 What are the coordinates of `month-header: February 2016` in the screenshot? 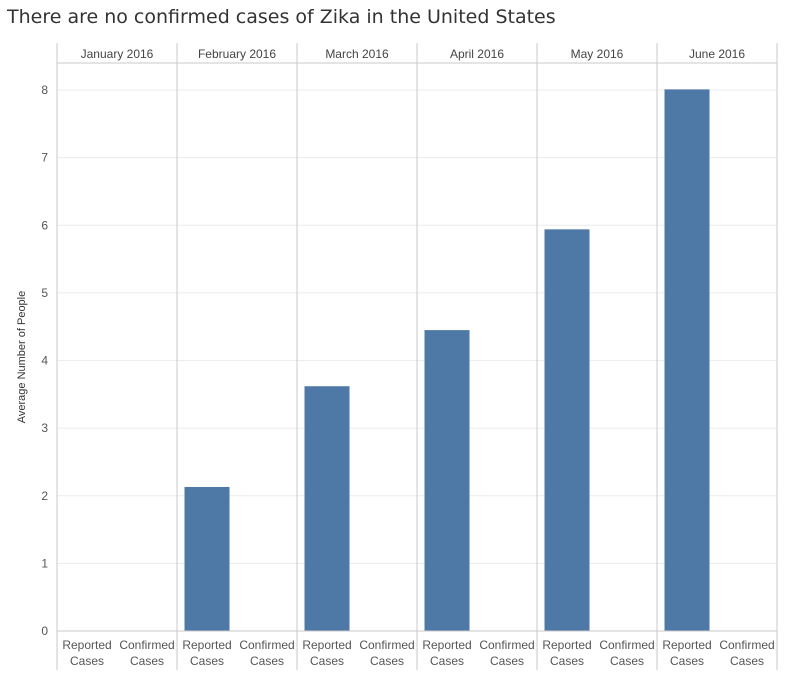 It's located at (237, 54).